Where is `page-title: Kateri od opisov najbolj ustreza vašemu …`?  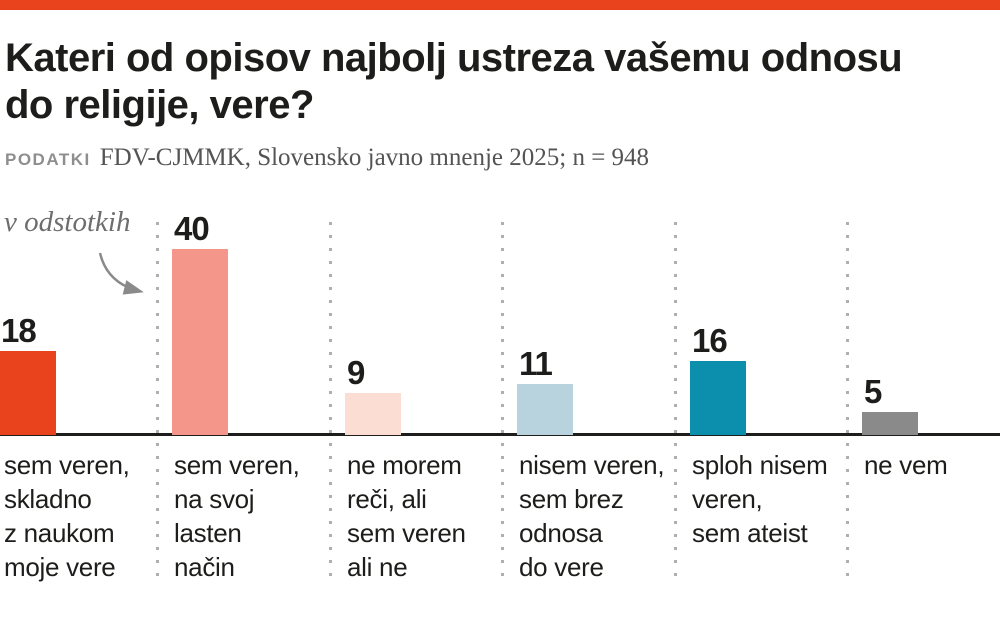
page-title: Kateri od opisov najbolj ustreza vašemu … is located at coordinates (454, 81).